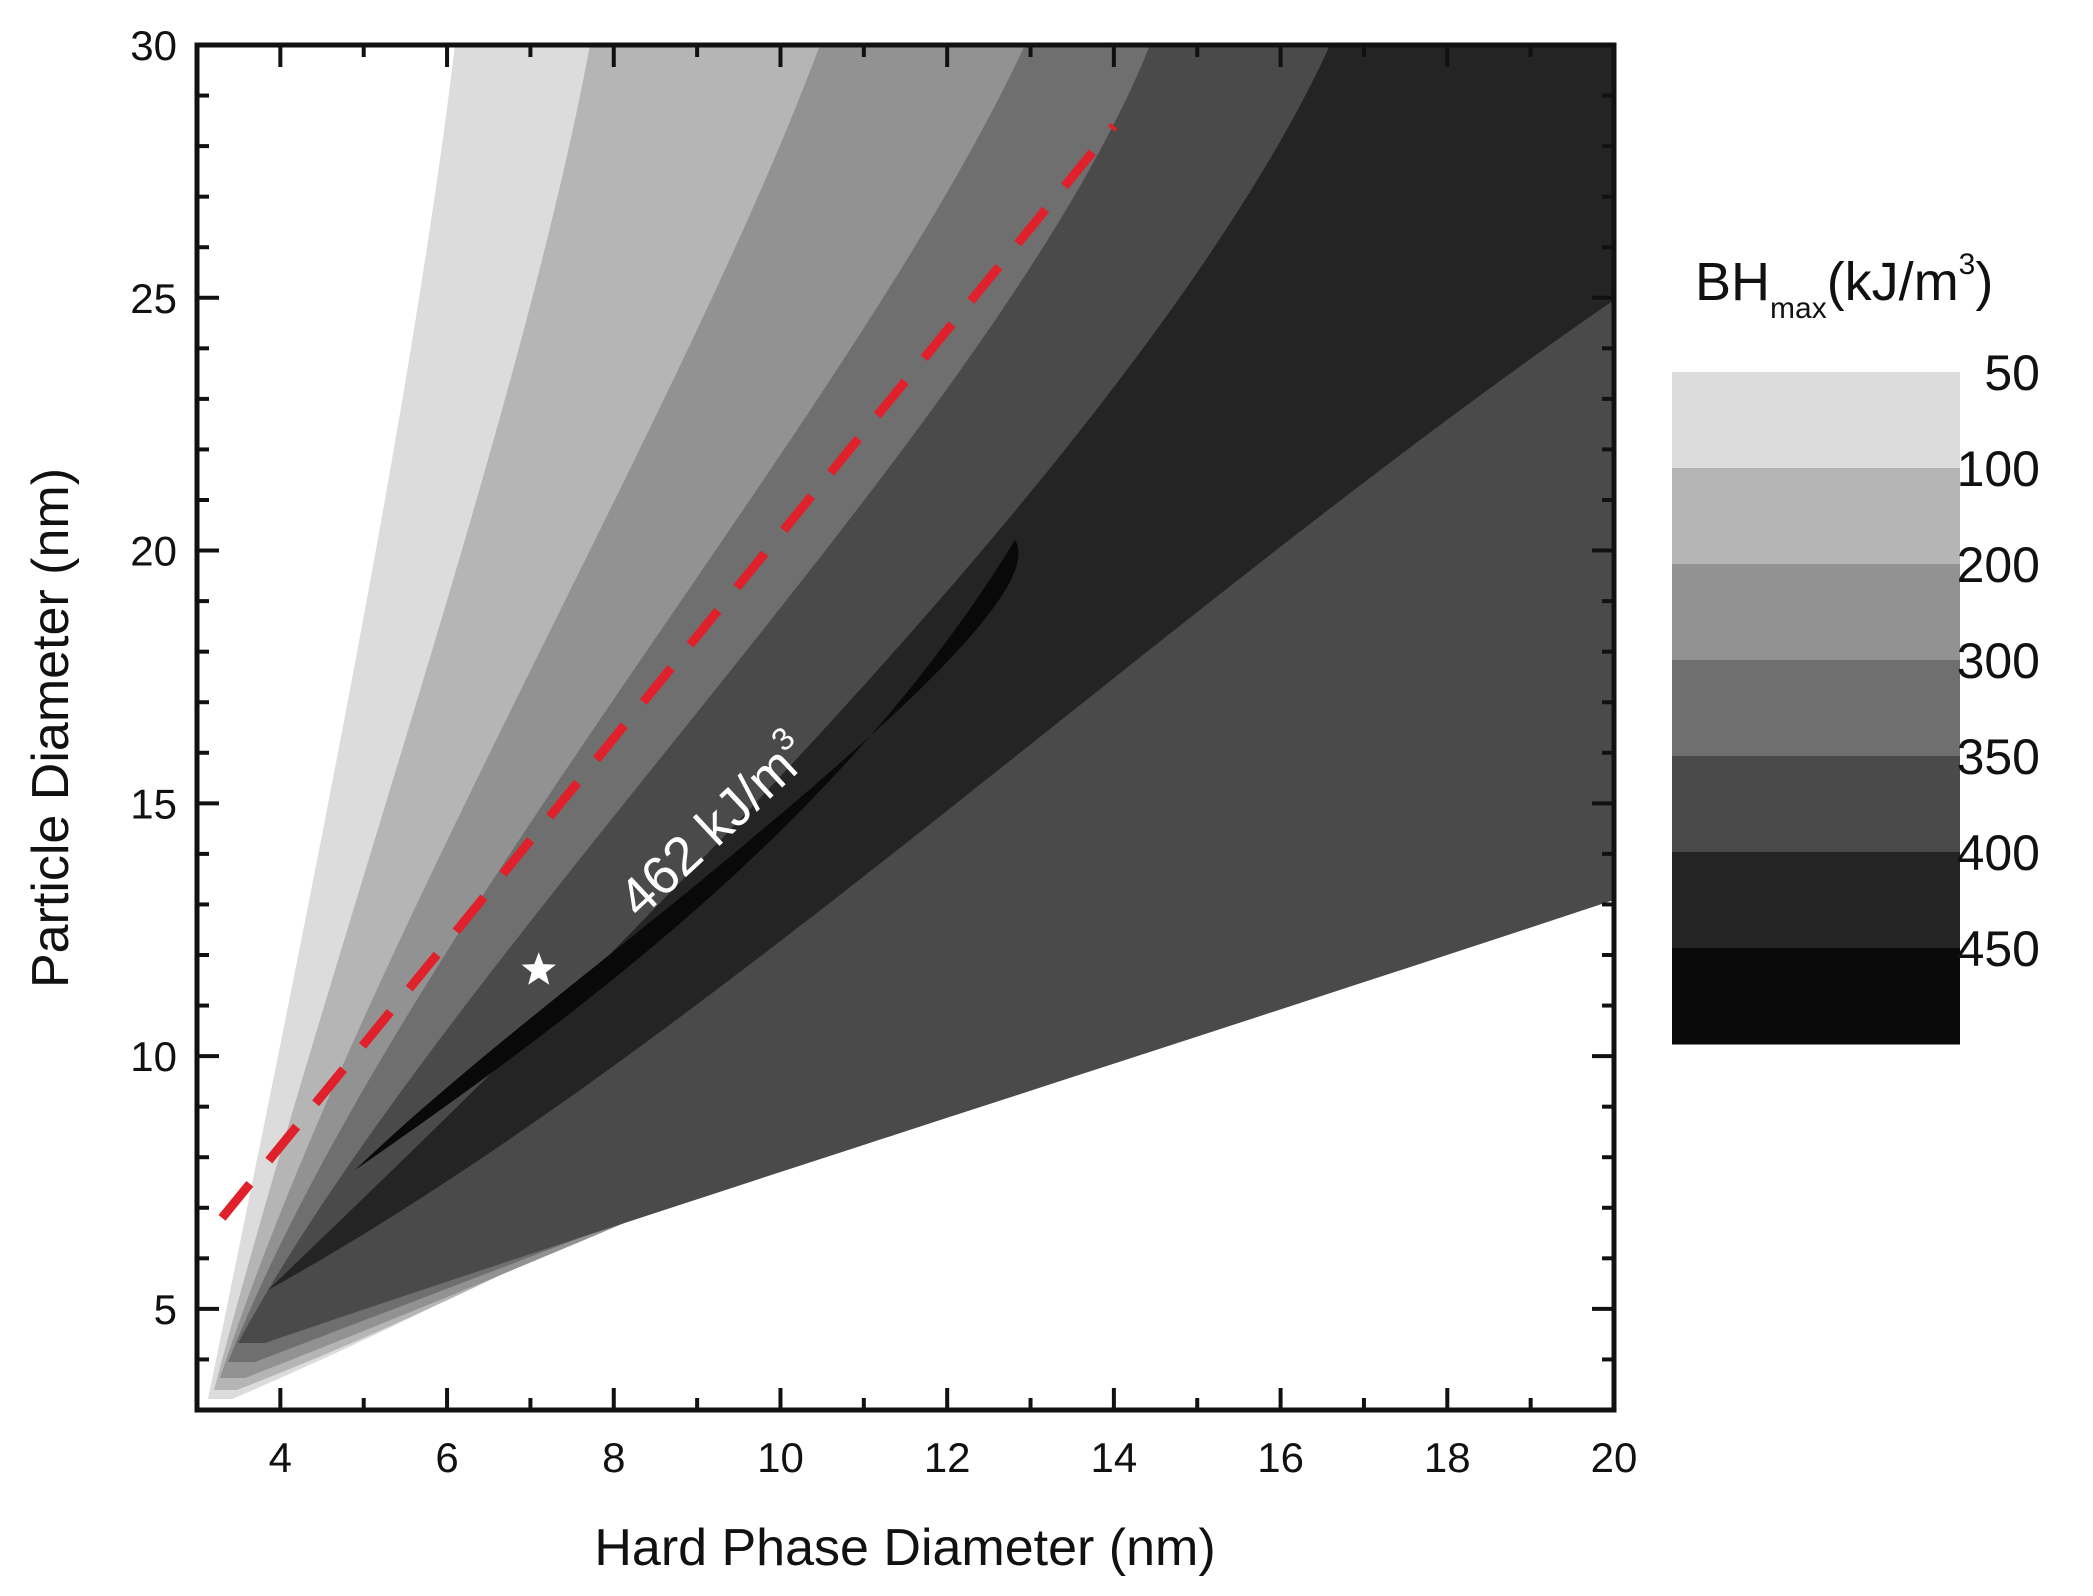 The height and width of the screenshot is (1596, 2093). What do you see at coordinates (1614, 1457) in the screenshot?
I see `x-tick-label: 20` at bounding box center [1614, 1457].